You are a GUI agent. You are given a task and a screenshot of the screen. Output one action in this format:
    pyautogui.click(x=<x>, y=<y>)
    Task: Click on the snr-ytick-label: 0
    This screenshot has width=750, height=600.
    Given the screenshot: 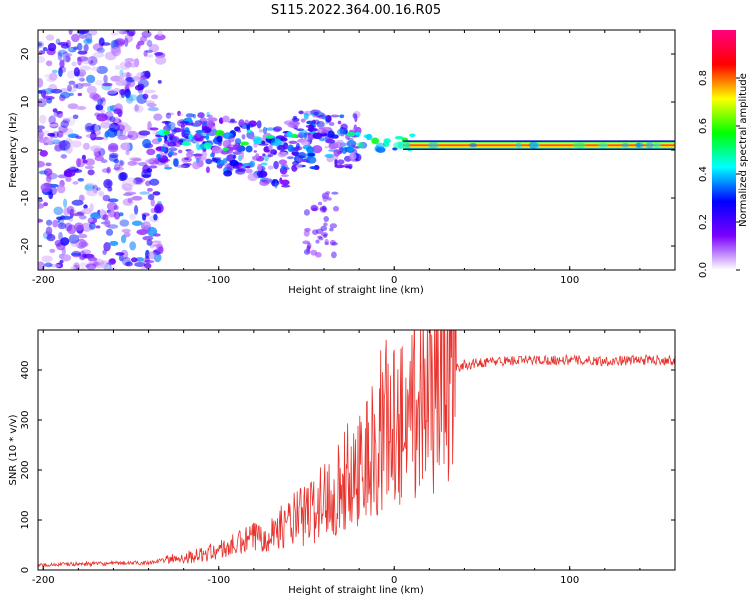 What is the action you would take?
    pyautogui.click(x=25, y=570)
    